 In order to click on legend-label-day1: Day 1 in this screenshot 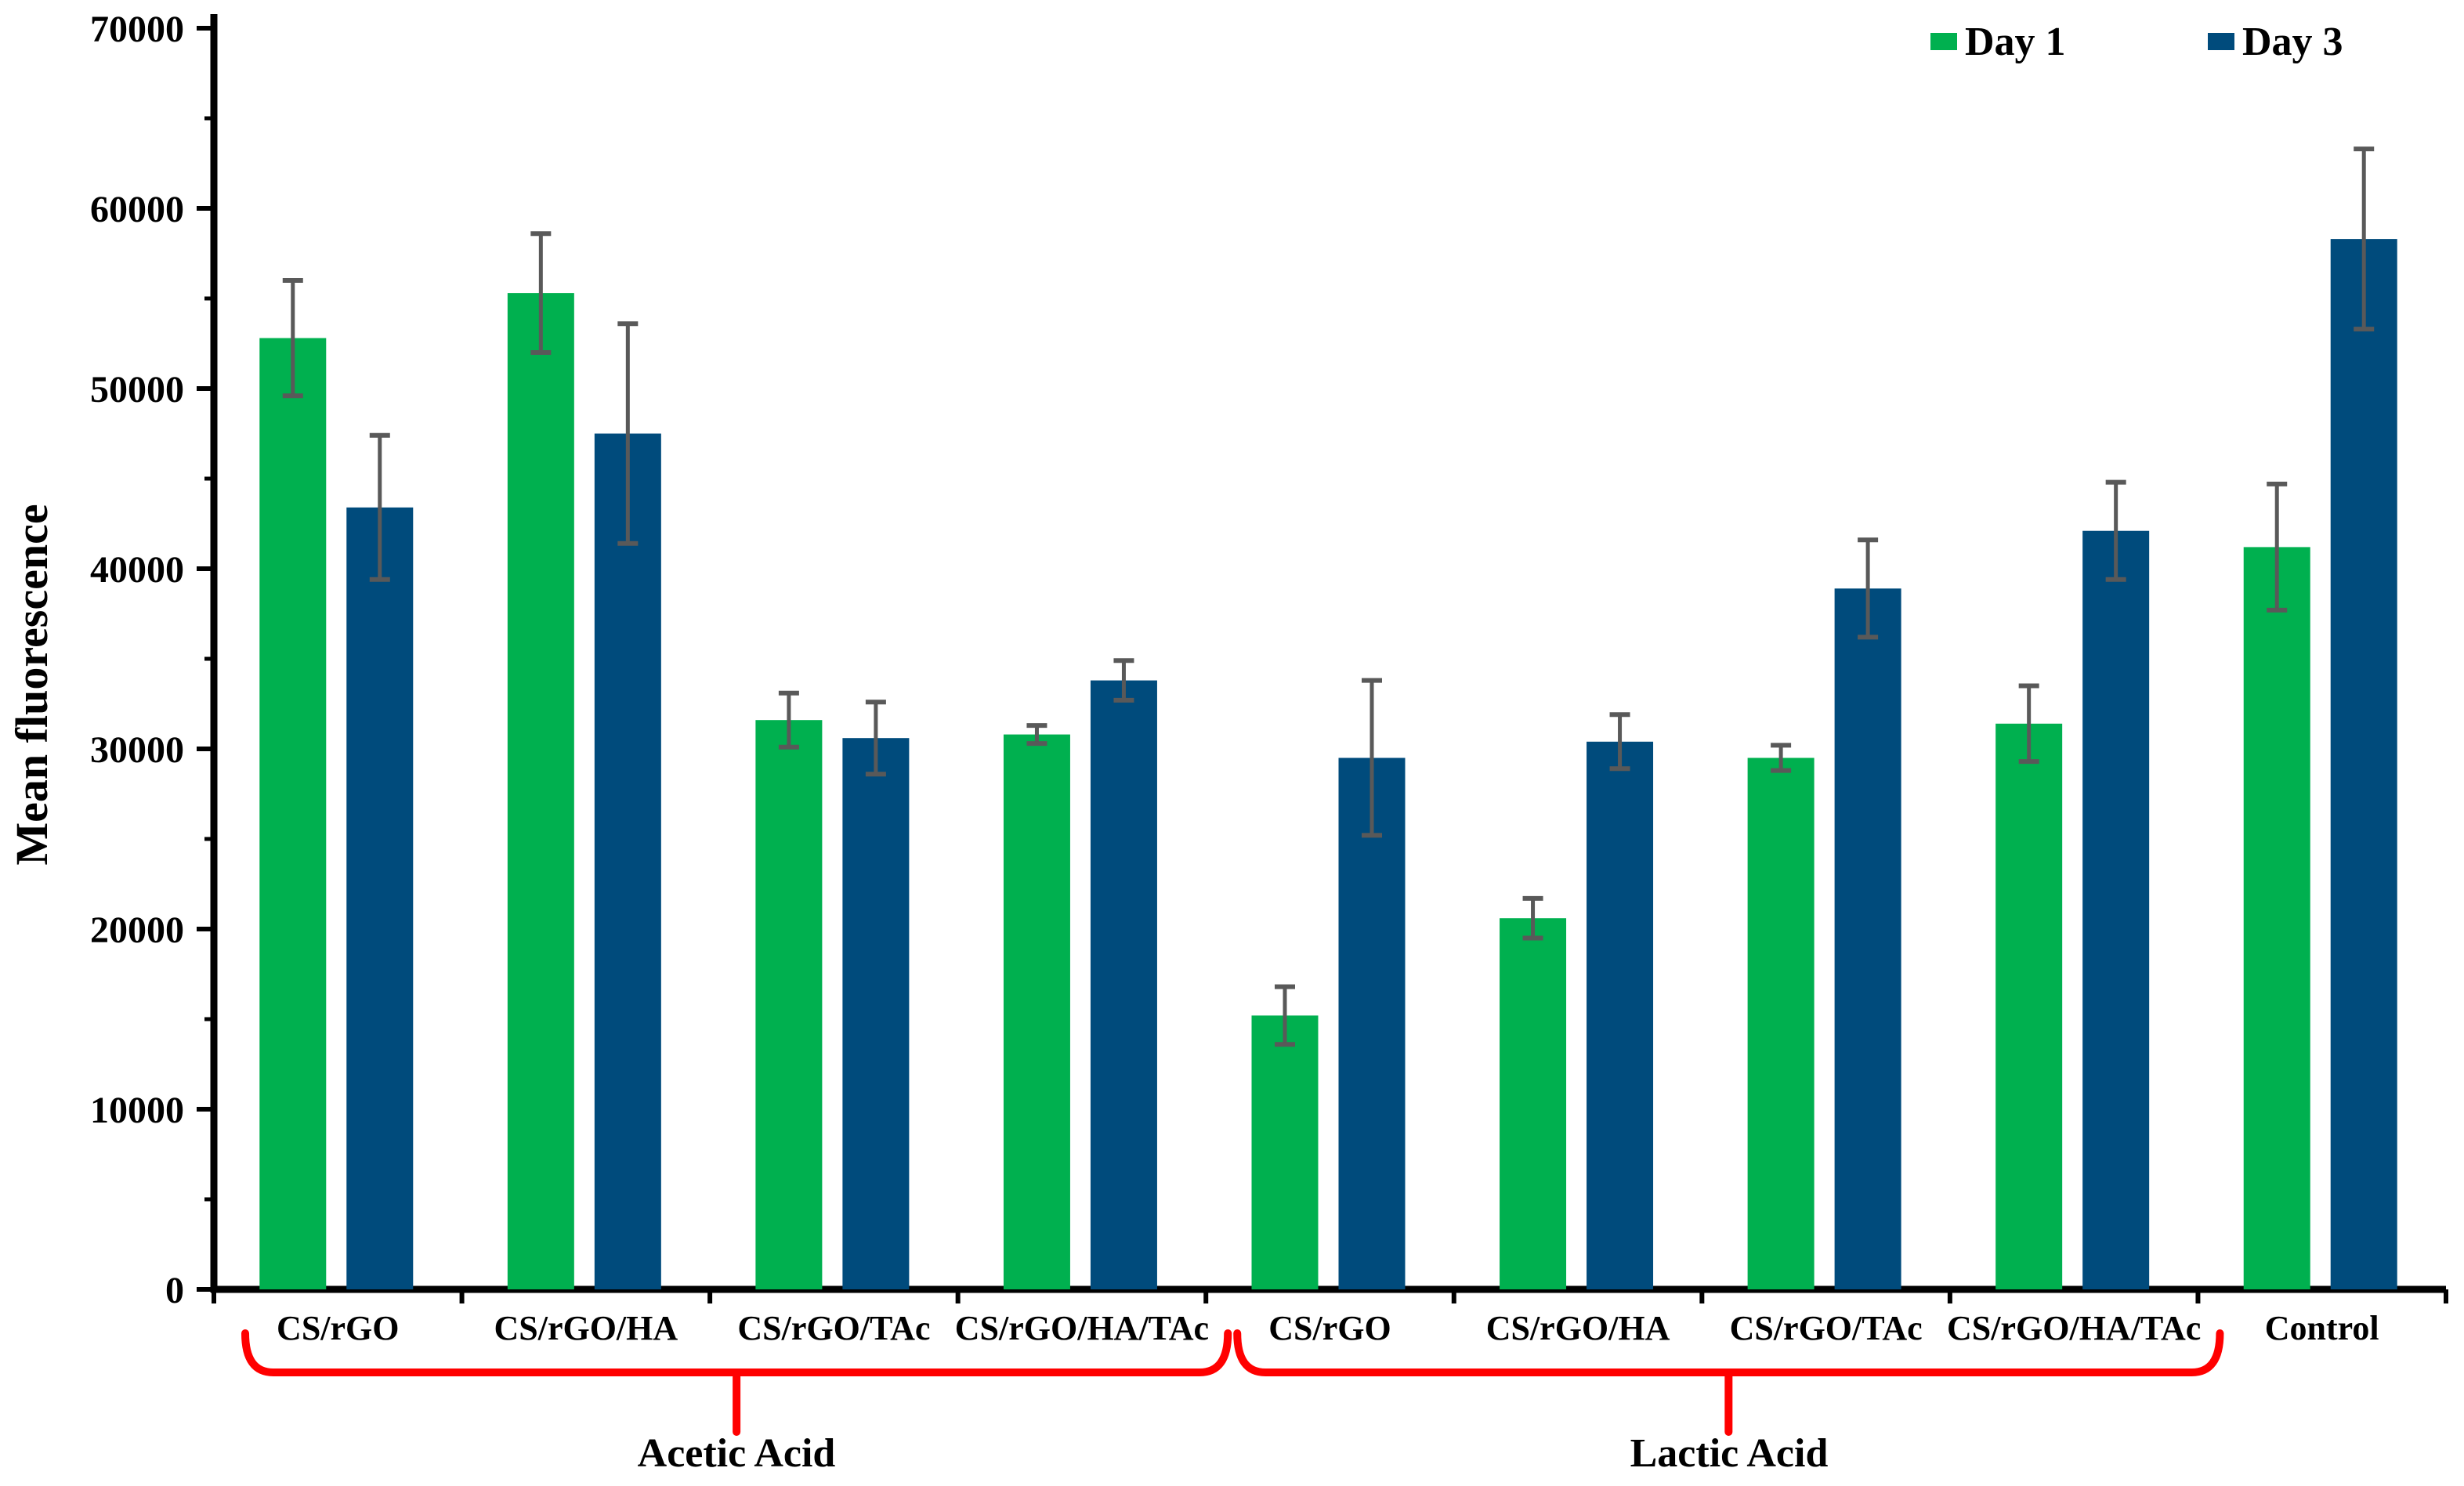, I will do `click(2015, 42)`.